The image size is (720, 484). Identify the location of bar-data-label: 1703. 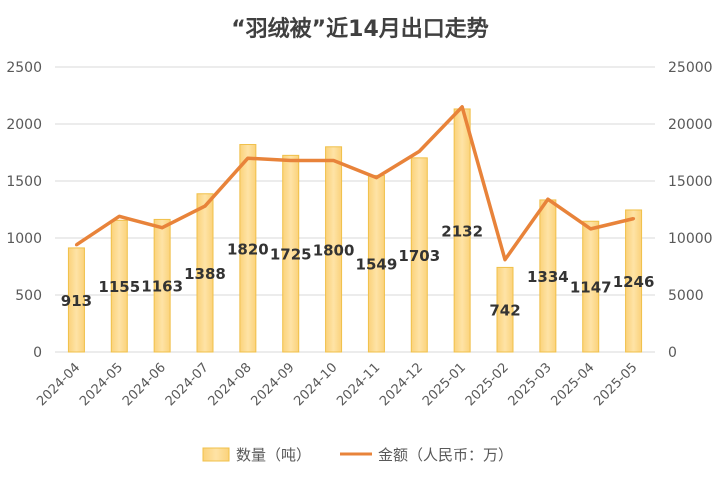
(419, 256).